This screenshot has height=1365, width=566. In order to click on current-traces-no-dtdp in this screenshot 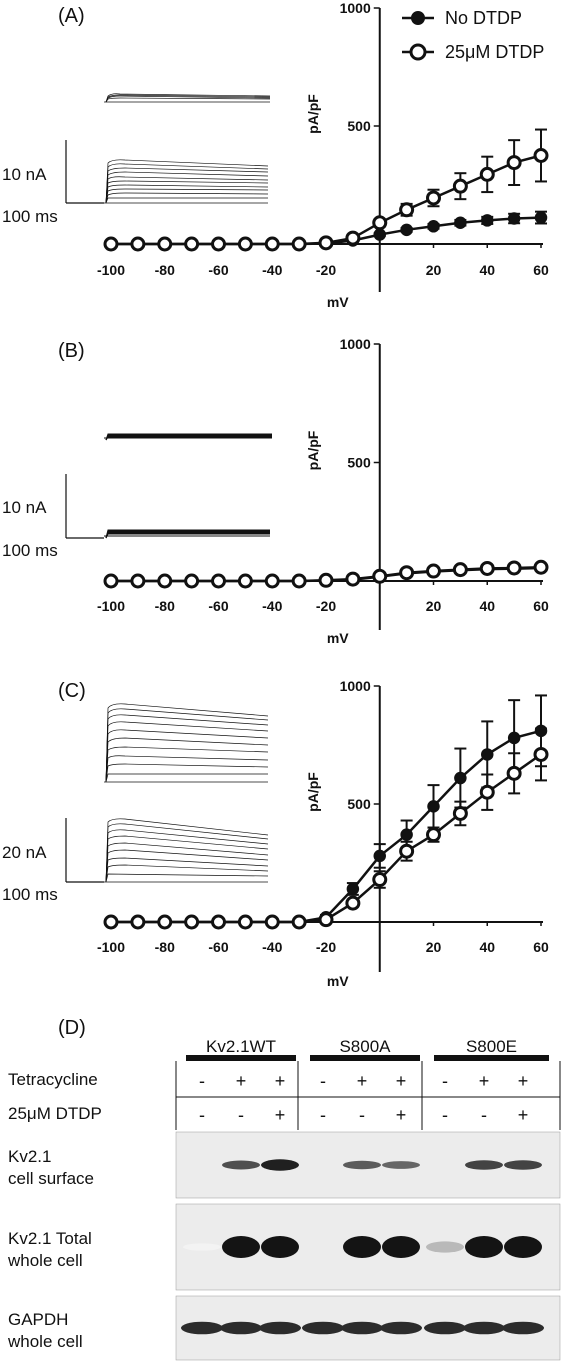, I will do `click(188, 437)`.